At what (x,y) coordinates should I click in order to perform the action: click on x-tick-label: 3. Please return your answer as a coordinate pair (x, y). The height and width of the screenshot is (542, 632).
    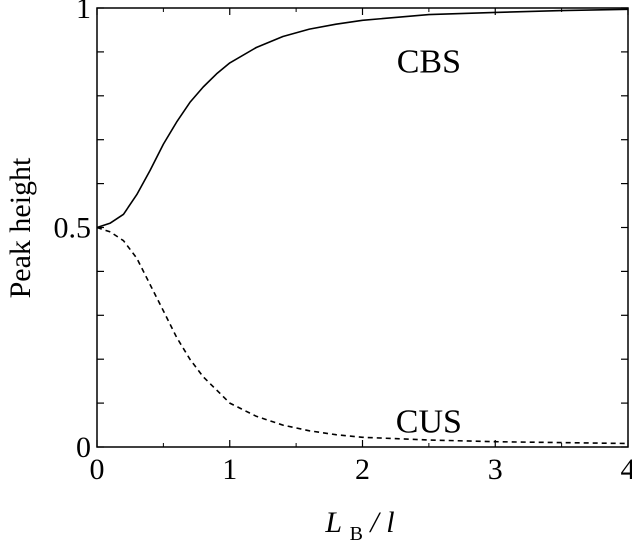
    Looking at the image, I should click on (495, 469).